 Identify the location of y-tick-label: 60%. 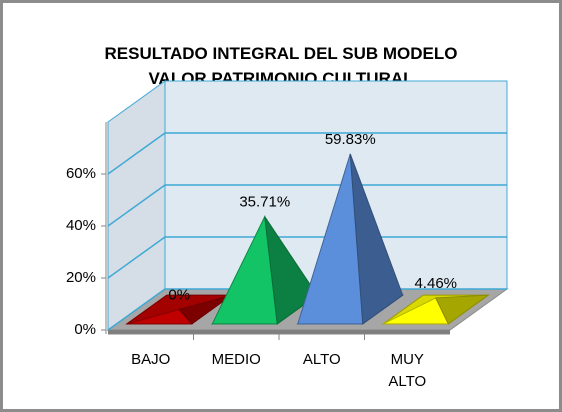
(81, 173).